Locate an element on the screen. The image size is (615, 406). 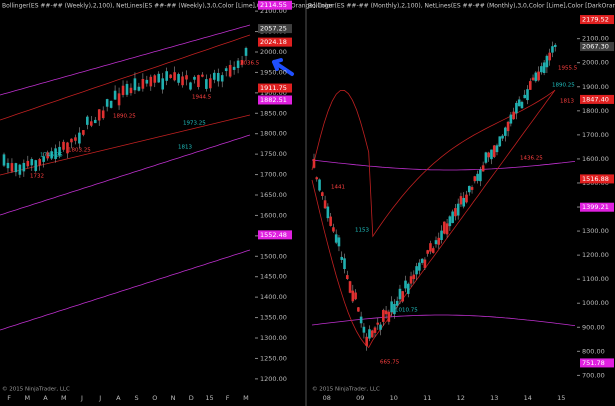
y-tick-label: 1300.00 is located at coordinates (273, 338).